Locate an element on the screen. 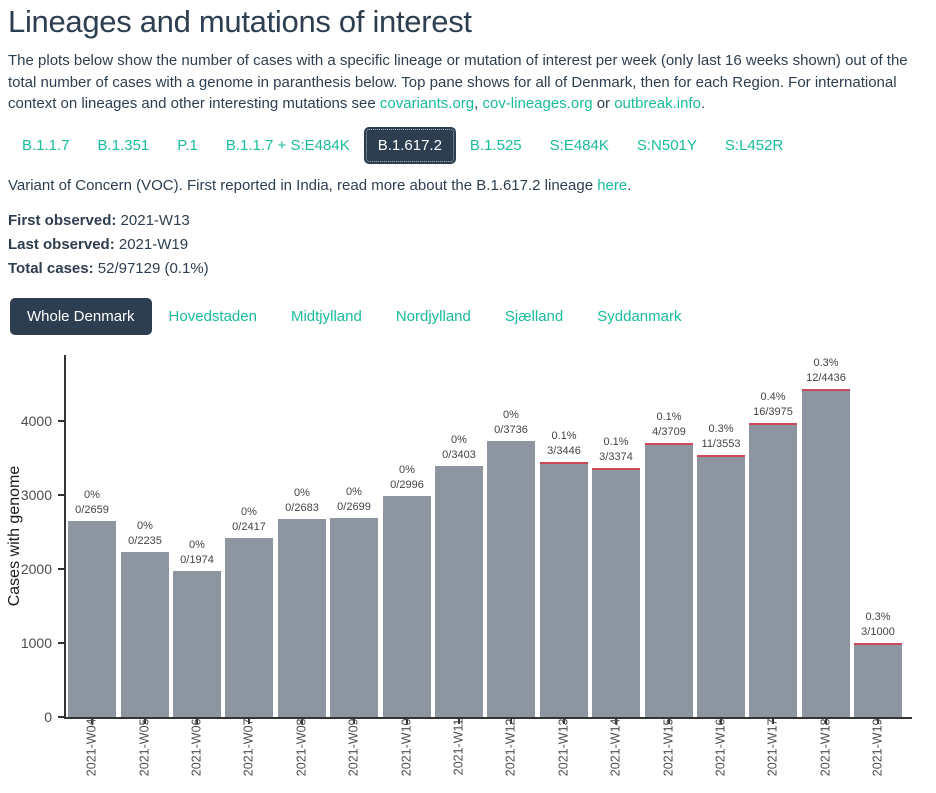 The image size is (936, 793). bar-2021-W11 is located at coordinates (459, 591).